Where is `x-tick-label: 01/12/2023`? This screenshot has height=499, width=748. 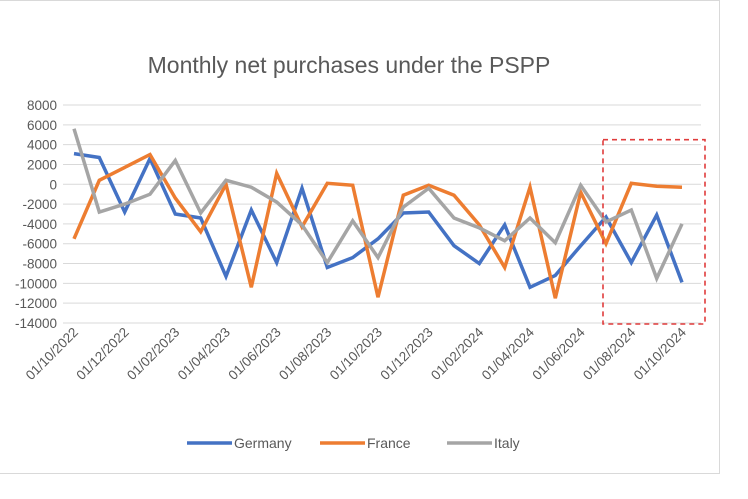 x-tick-label: 01/12/2023 is located at coordinates (406, 354).